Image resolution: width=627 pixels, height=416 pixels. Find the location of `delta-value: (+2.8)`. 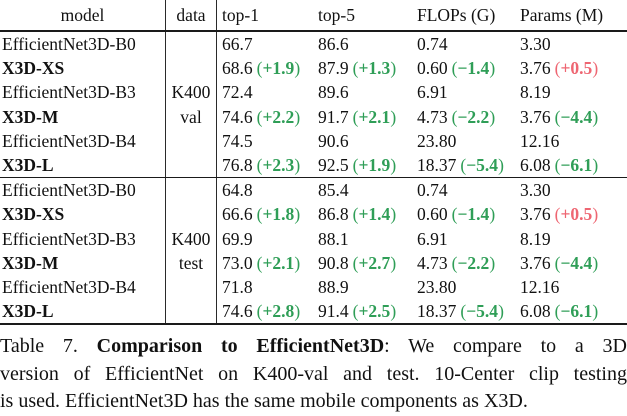

delta-value: (+2.8) is located at coordinates (278, 311).